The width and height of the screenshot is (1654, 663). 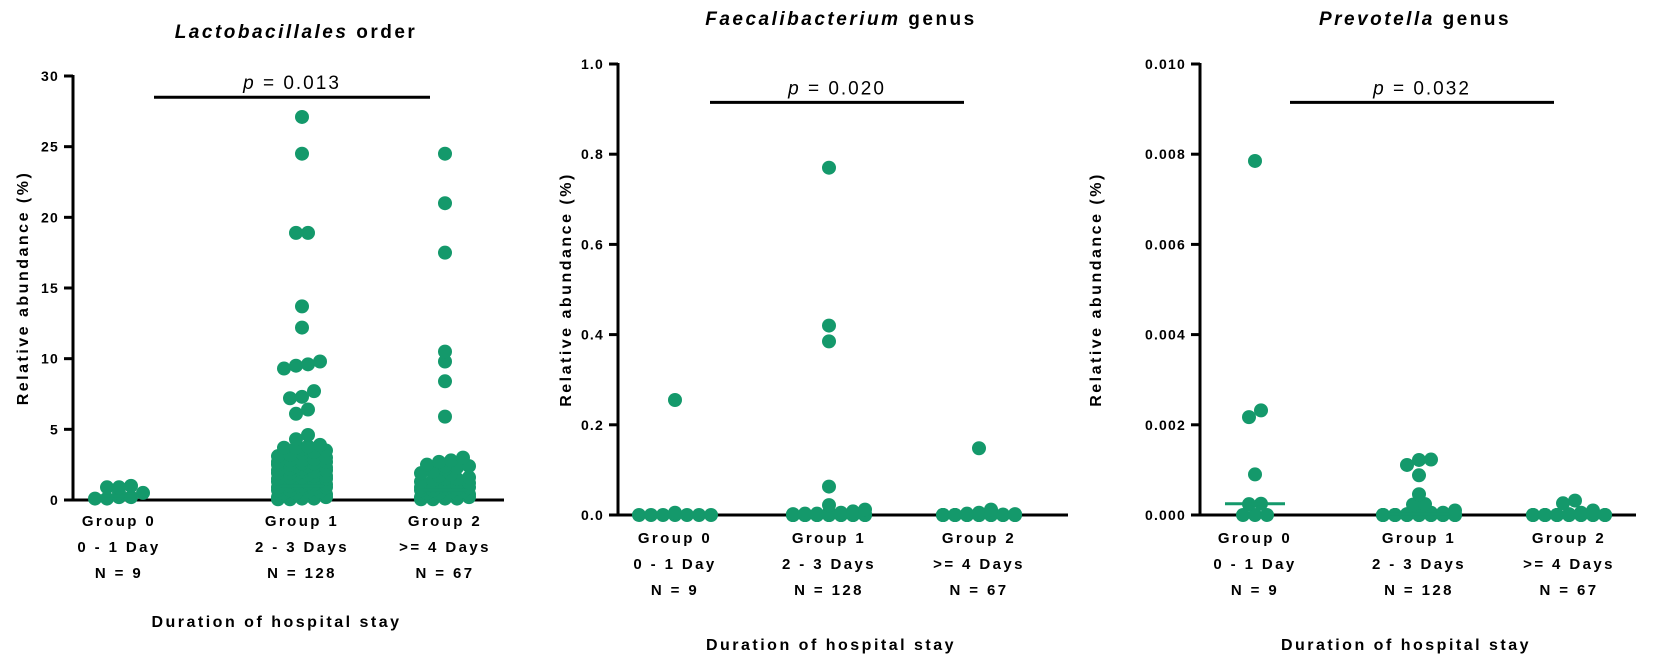 What do you see at coordinates (802, 19) in the screenshot?
I see `chart-title-italic: Faecalibacterium` at bounding box center [802, 19].